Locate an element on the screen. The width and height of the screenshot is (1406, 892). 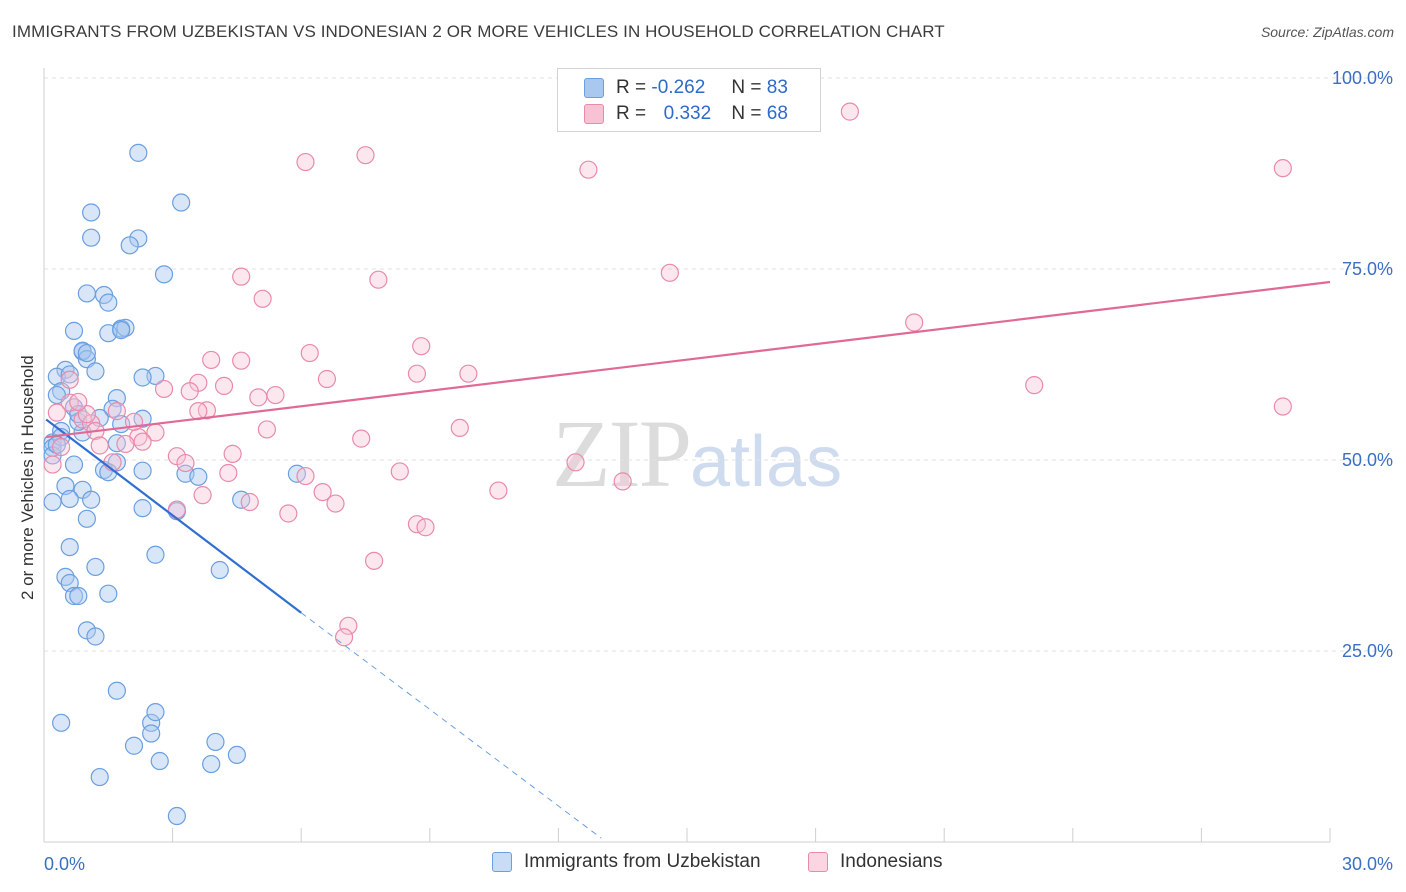
source-label: Source: ZipAtlas.com is located at coordinates (1327, 32).